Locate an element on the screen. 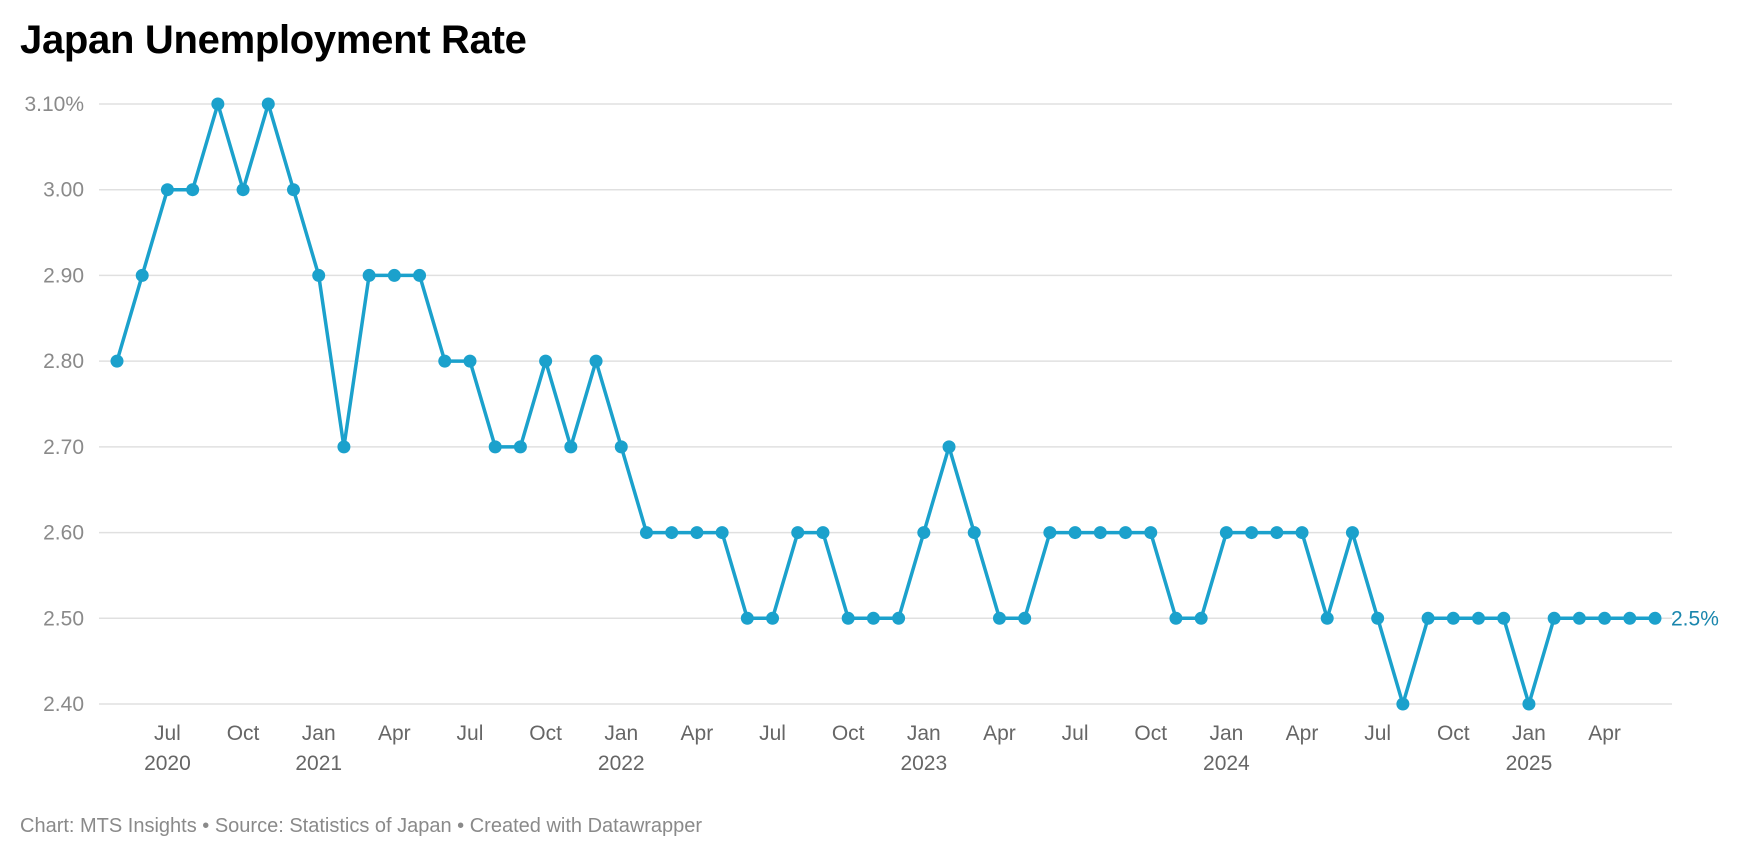  y-tick-label: 2.60 is located at coordinates (63, 533).